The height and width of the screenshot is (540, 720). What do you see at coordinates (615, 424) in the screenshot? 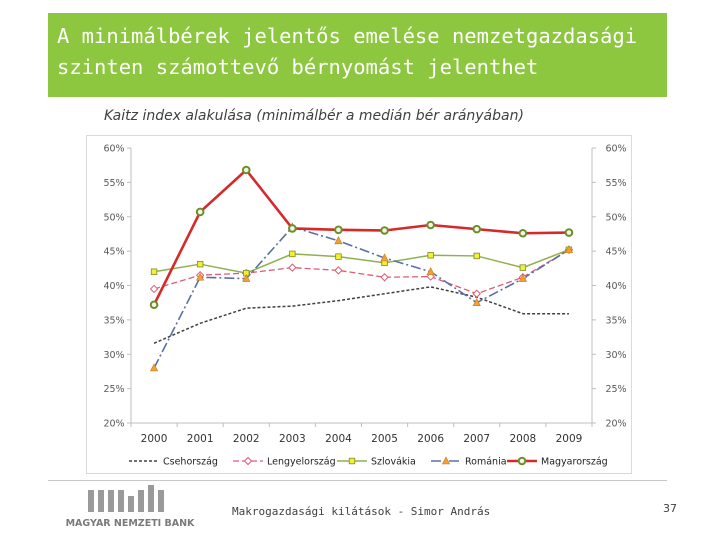
I see `y-tick-label-right: 20%` at bounding box center [615, 424].